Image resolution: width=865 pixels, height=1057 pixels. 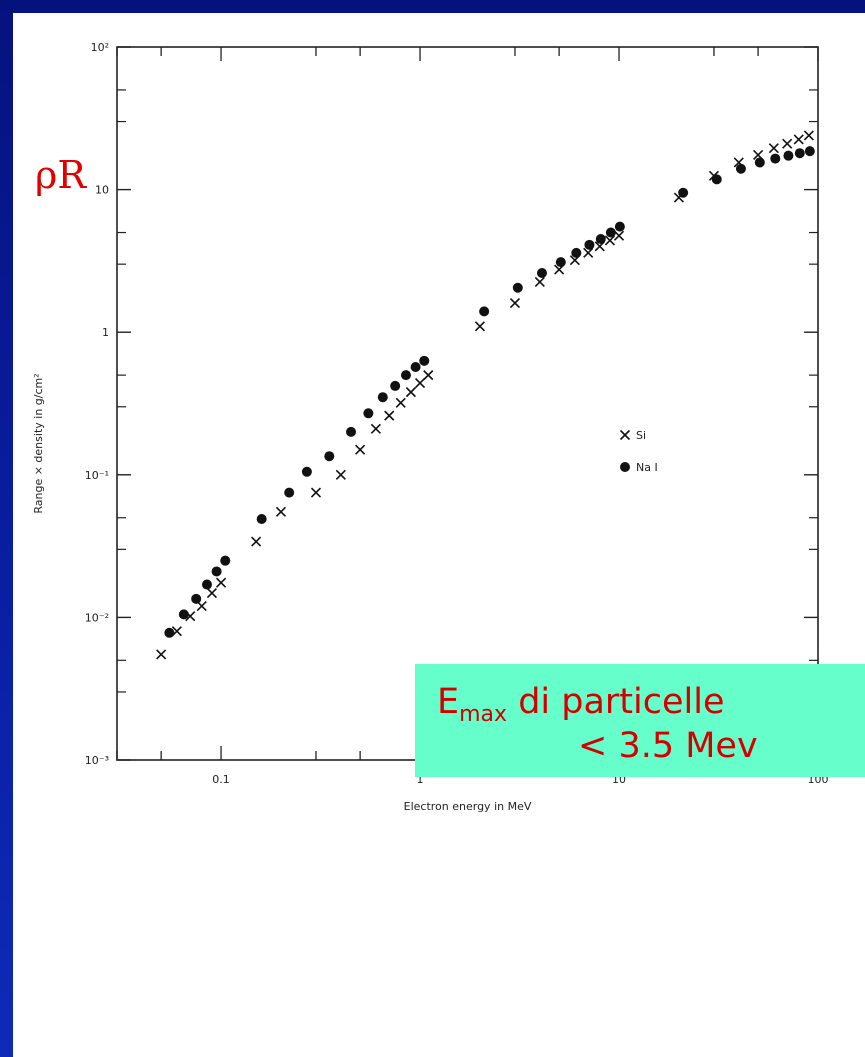 I want to click on x-tick-label: 0.1, so click(x=221, y=779).